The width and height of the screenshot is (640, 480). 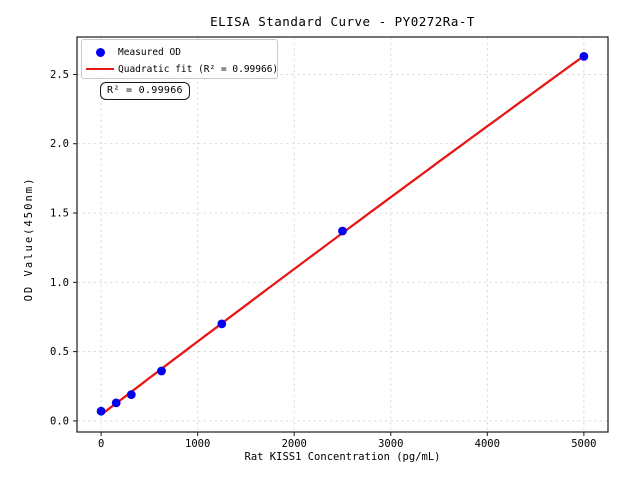 I want to click on y-tick-label: 2.5, so click(x=59, y=75).